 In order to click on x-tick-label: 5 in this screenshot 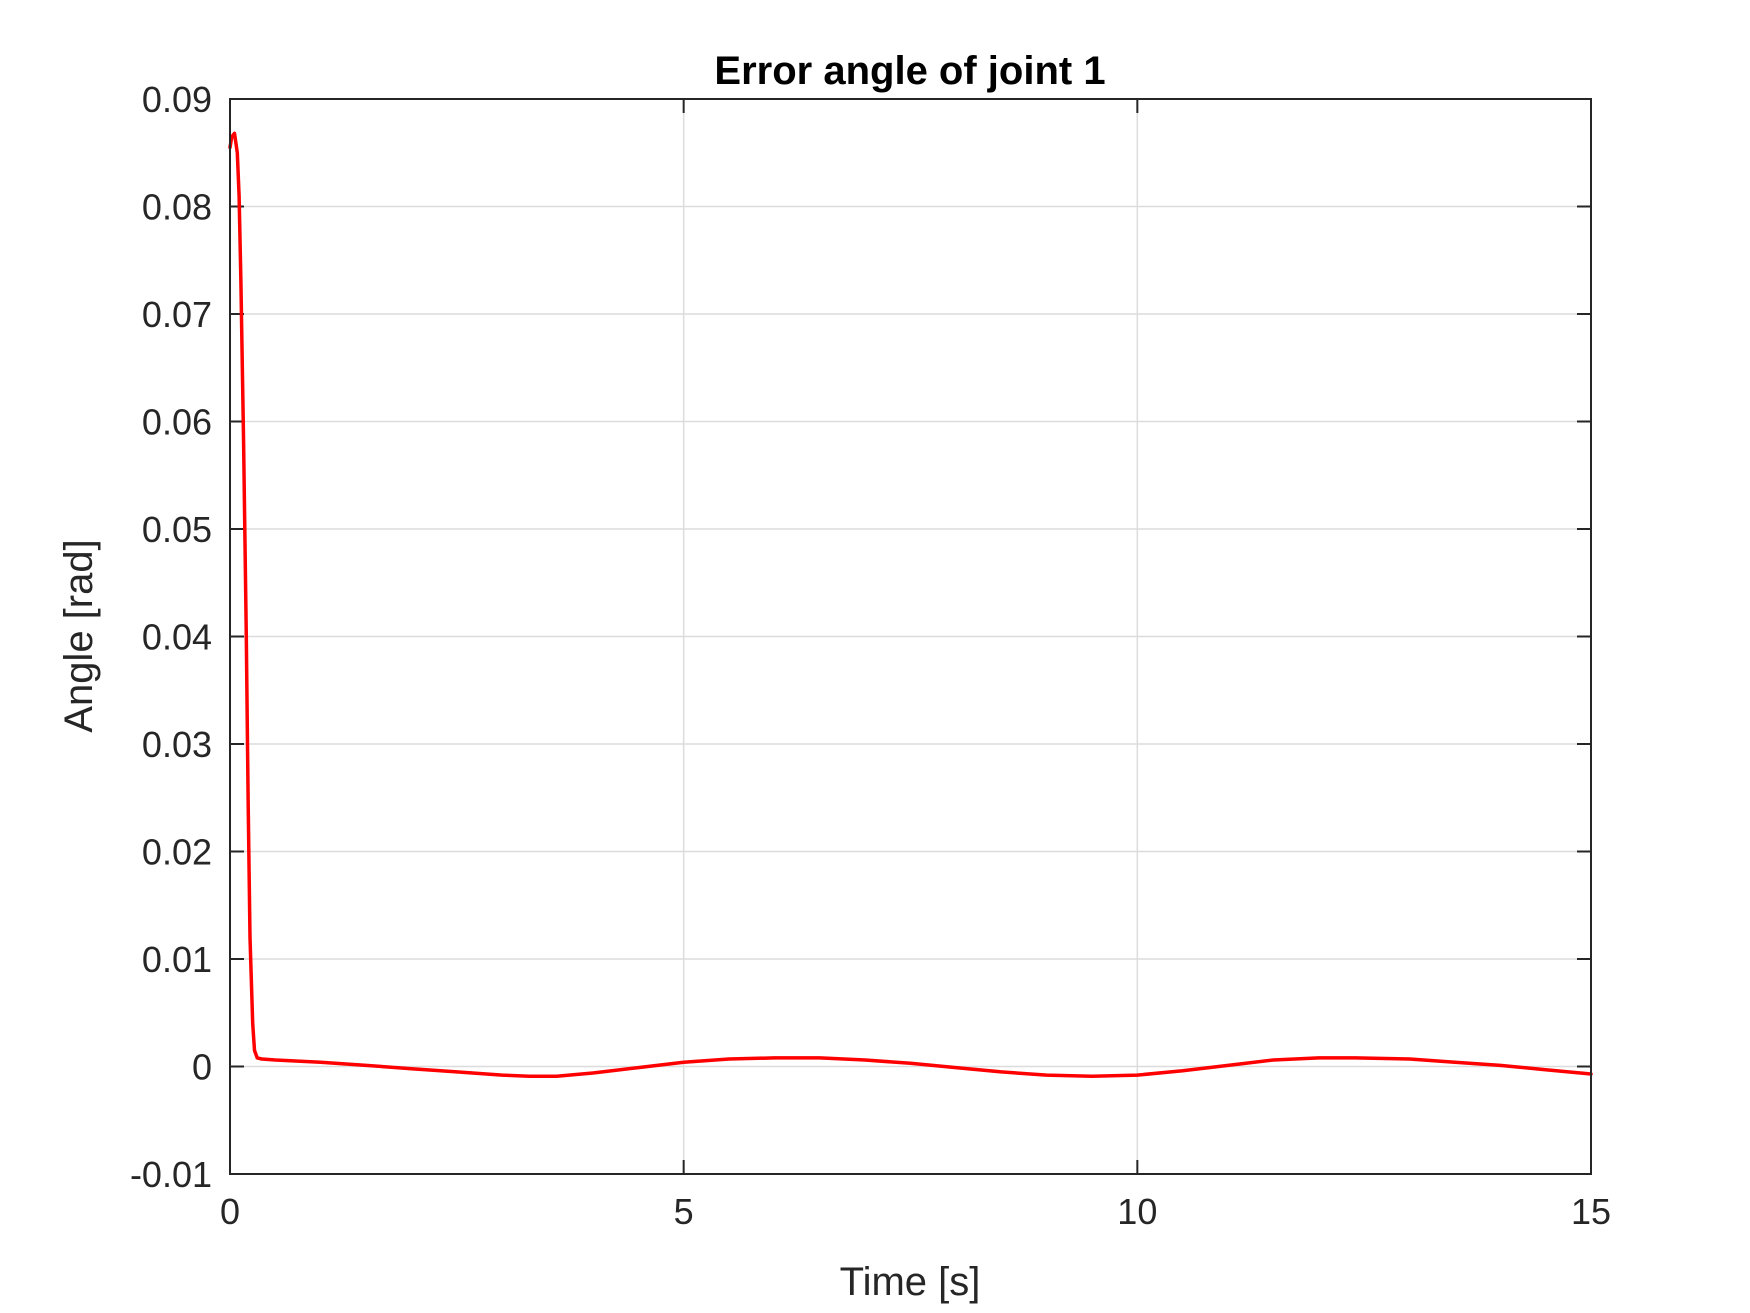, I will do `click(684, 1211)`.